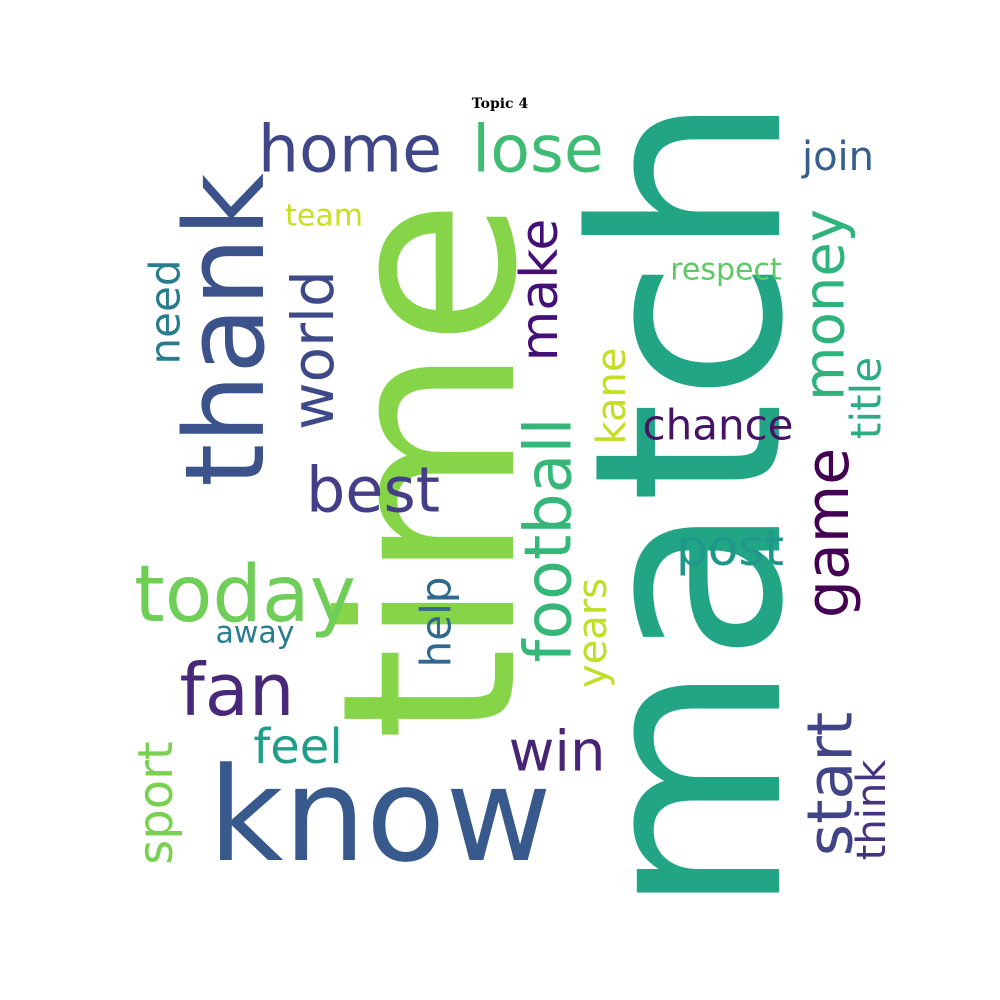 This screenshot has height=1000, width=1000. What do you see at coordinates (830, 784) in the screenshot?
I see `word-start: start` at bounding box center [830, 784].